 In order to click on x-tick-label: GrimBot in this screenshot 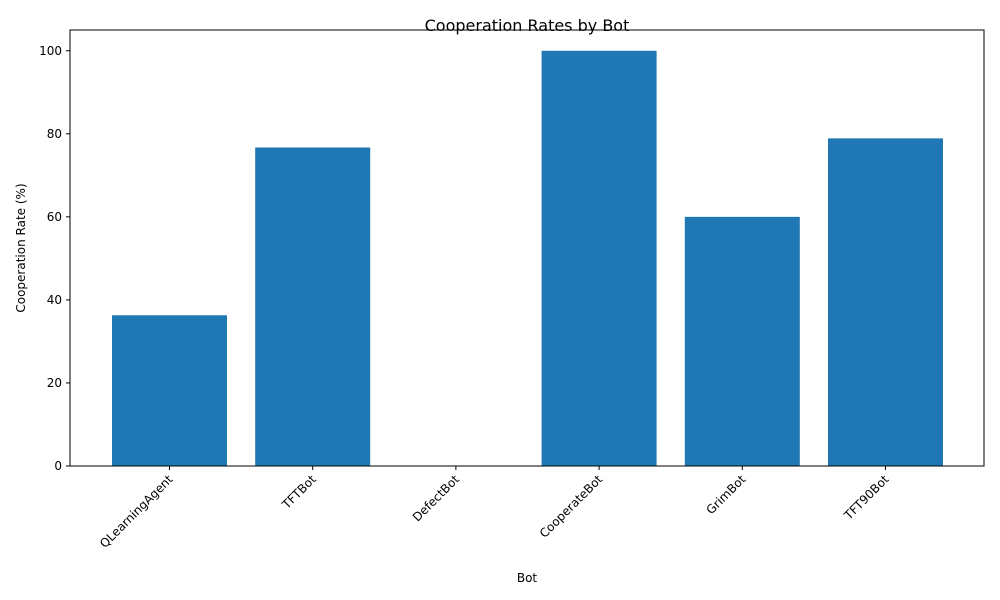, I will do `click(725, 494)`.